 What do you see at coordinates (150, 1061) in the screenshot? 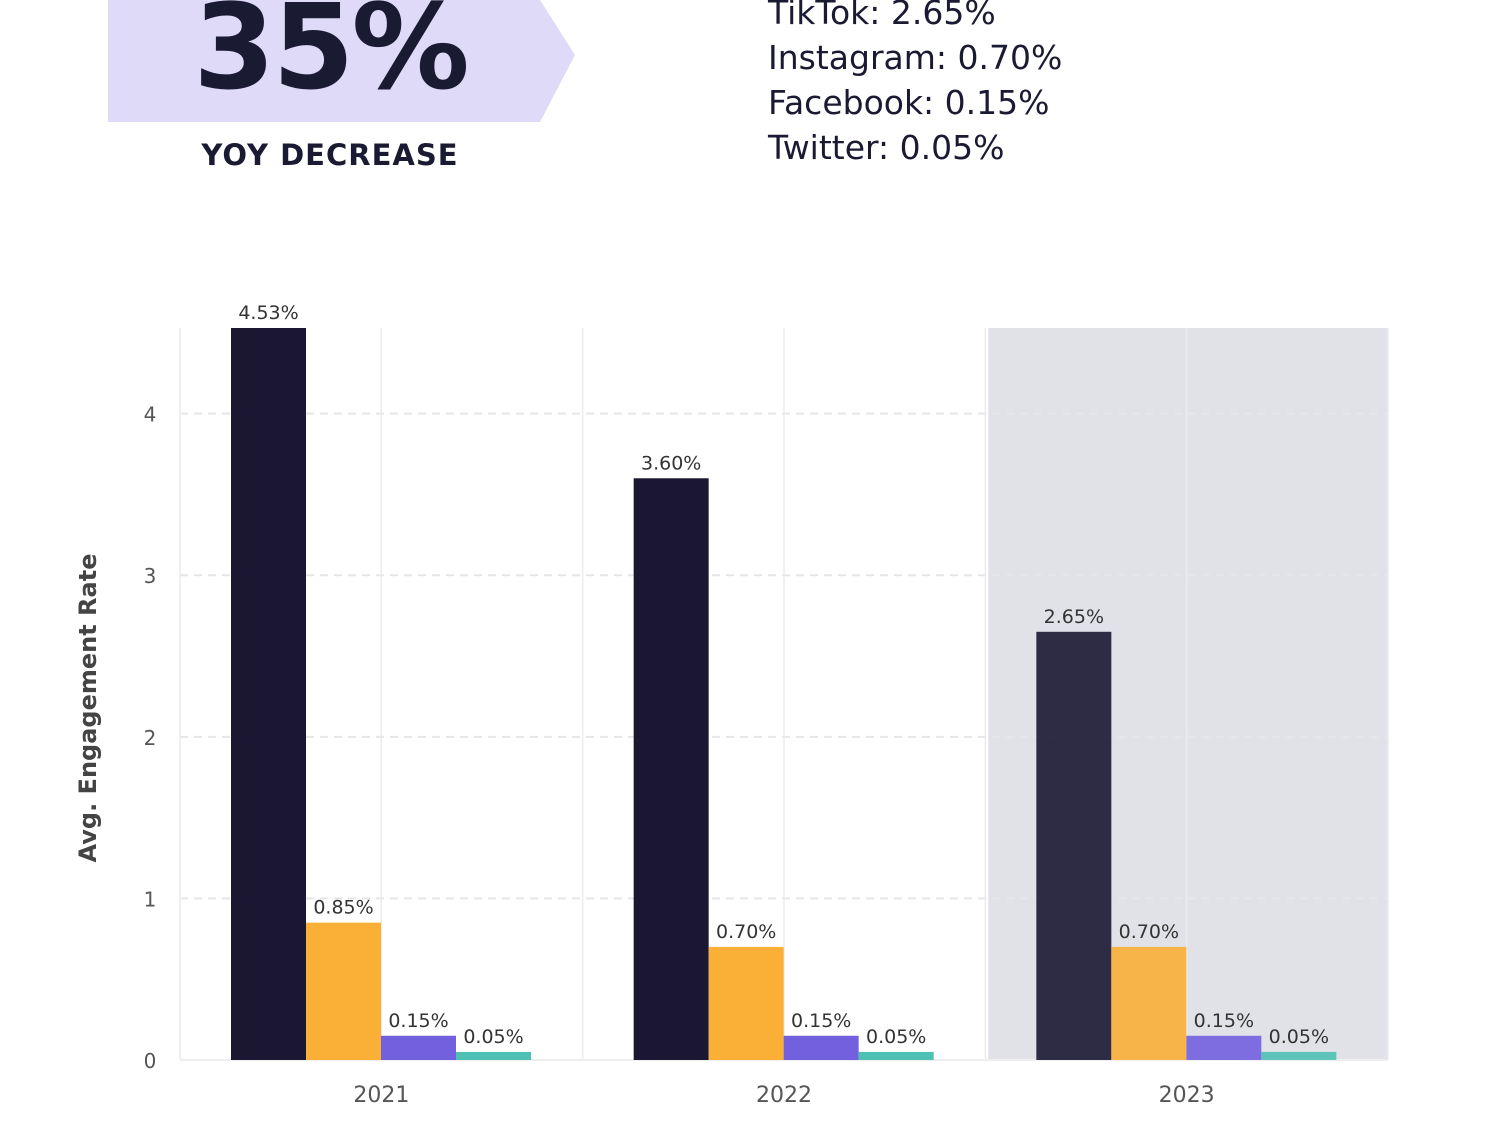
I see `y-tick-label-0: 0` at bounding box center [150, 1061].